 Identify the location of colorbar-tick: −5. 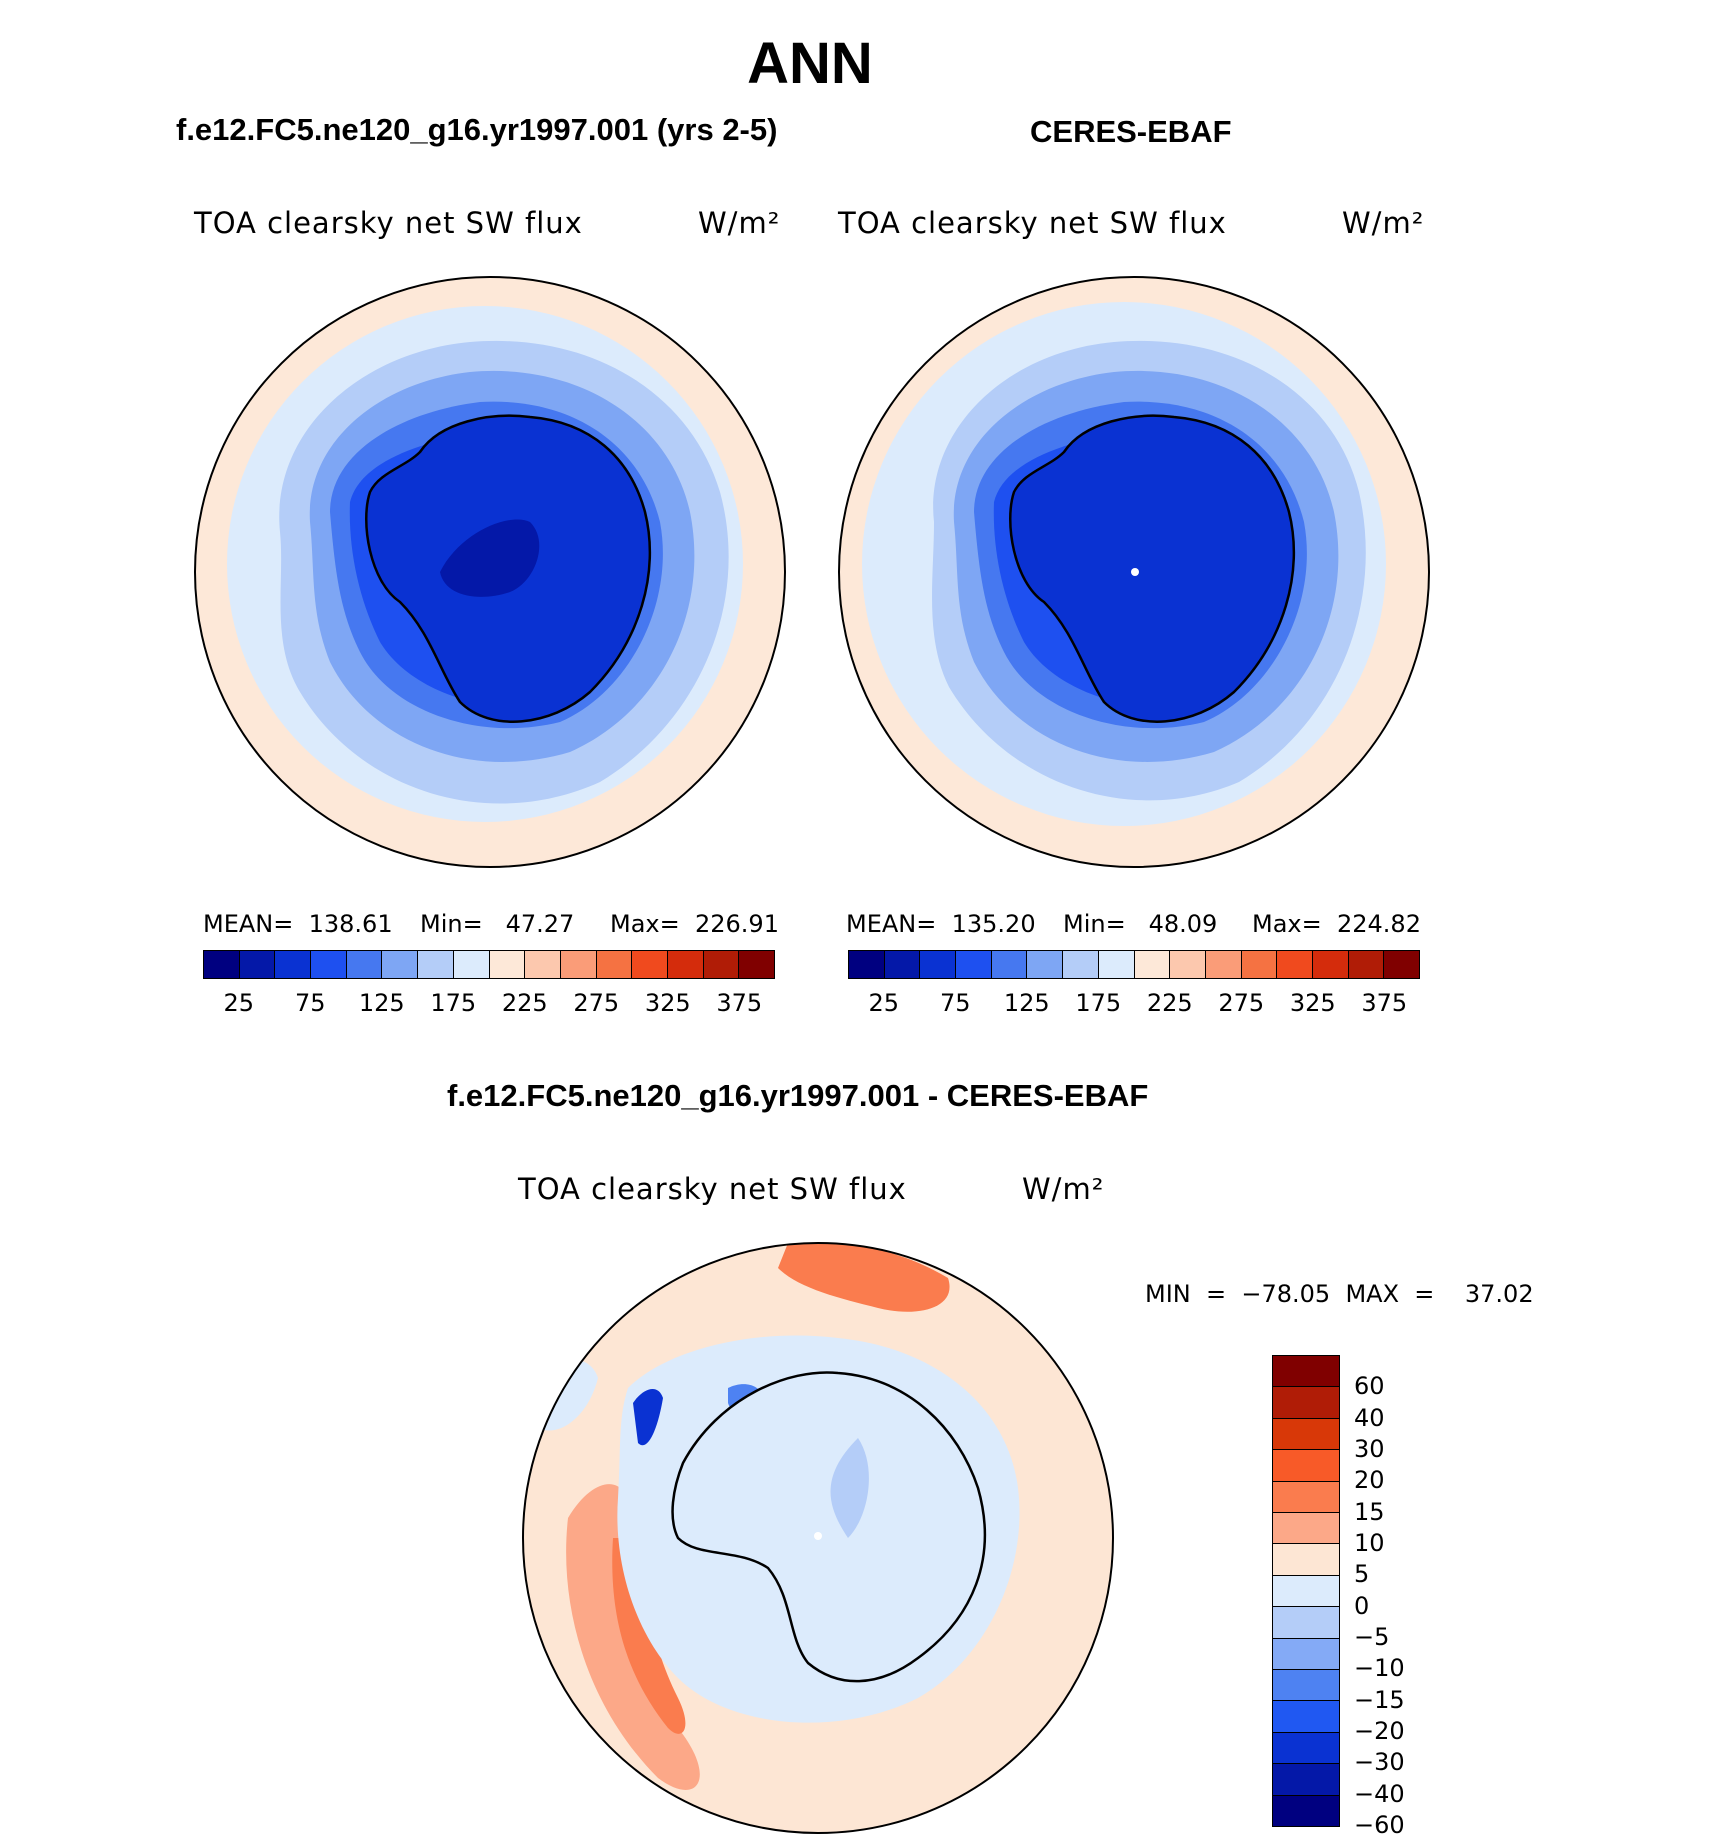
(1372, 1637).